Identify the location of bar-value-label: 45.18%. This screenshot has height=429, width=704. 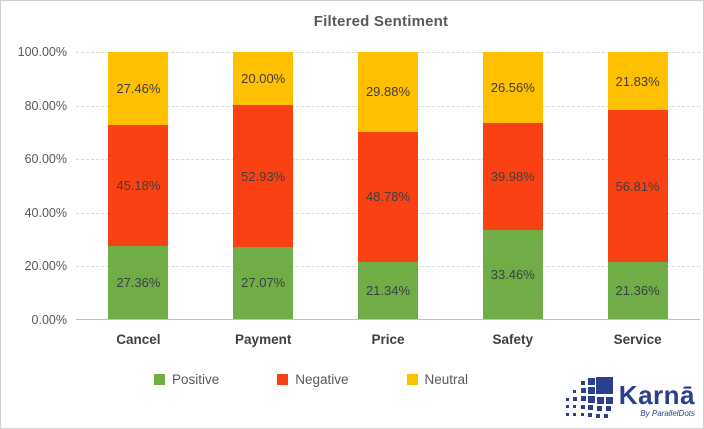
(138, 186).